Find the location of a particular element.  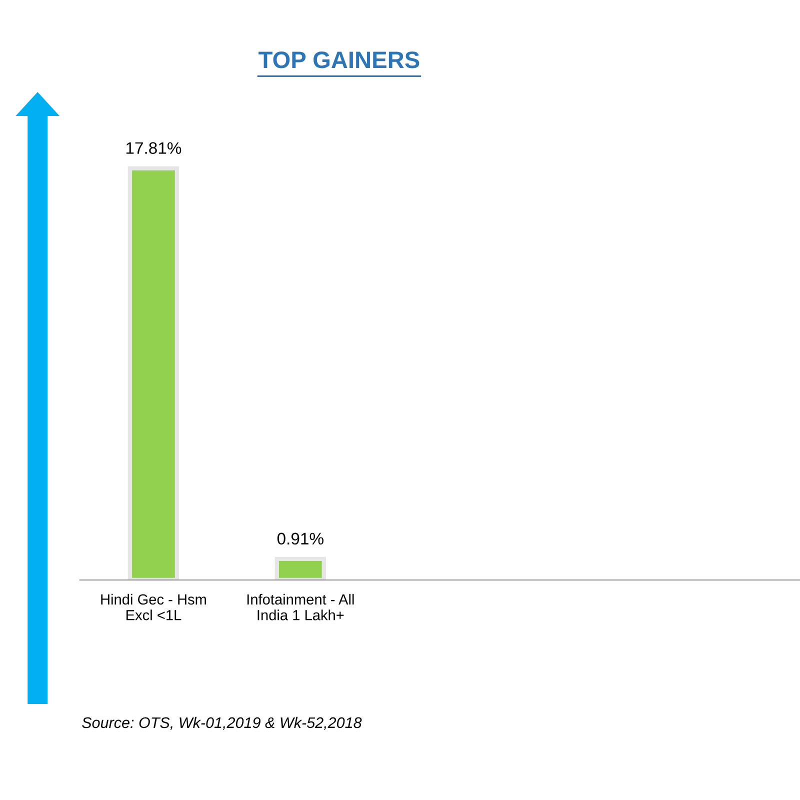

data-label: 0.91% is located at coordinates (300, 538).